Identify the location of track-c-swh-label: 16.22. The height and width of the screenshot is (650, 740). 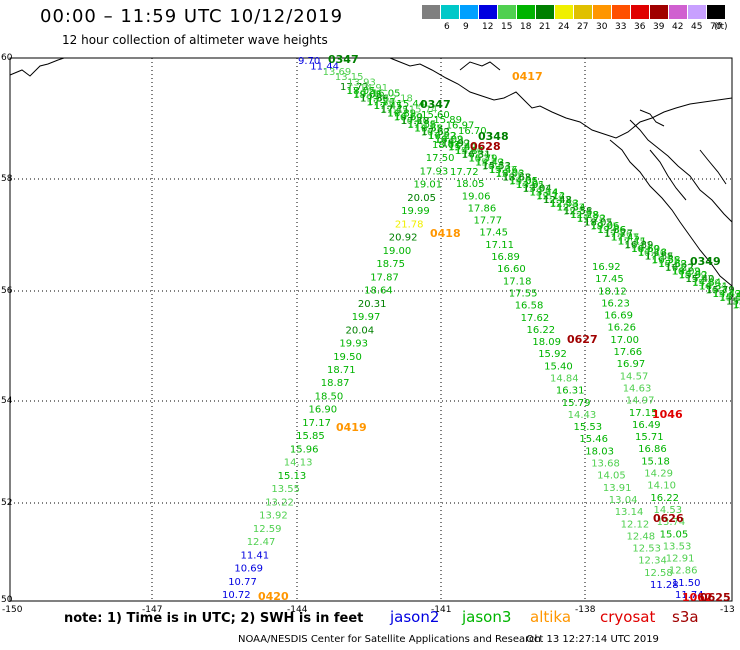
(664, 498).